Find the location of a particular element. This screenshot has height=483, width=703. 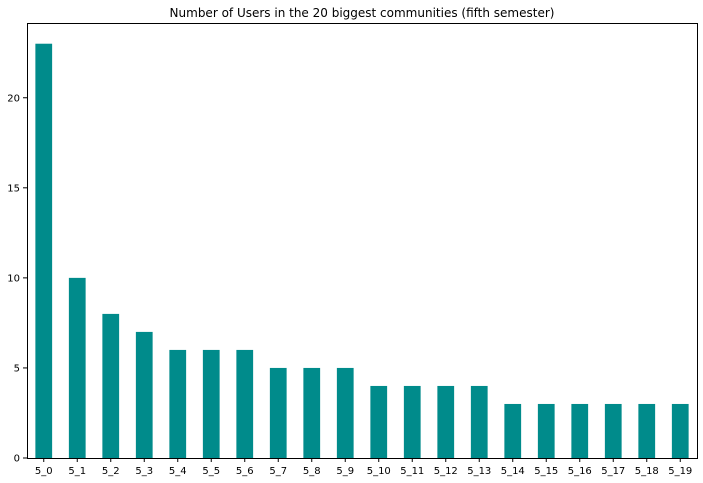

x-tick-label: 5_11 is located at coordinates (412, 471).